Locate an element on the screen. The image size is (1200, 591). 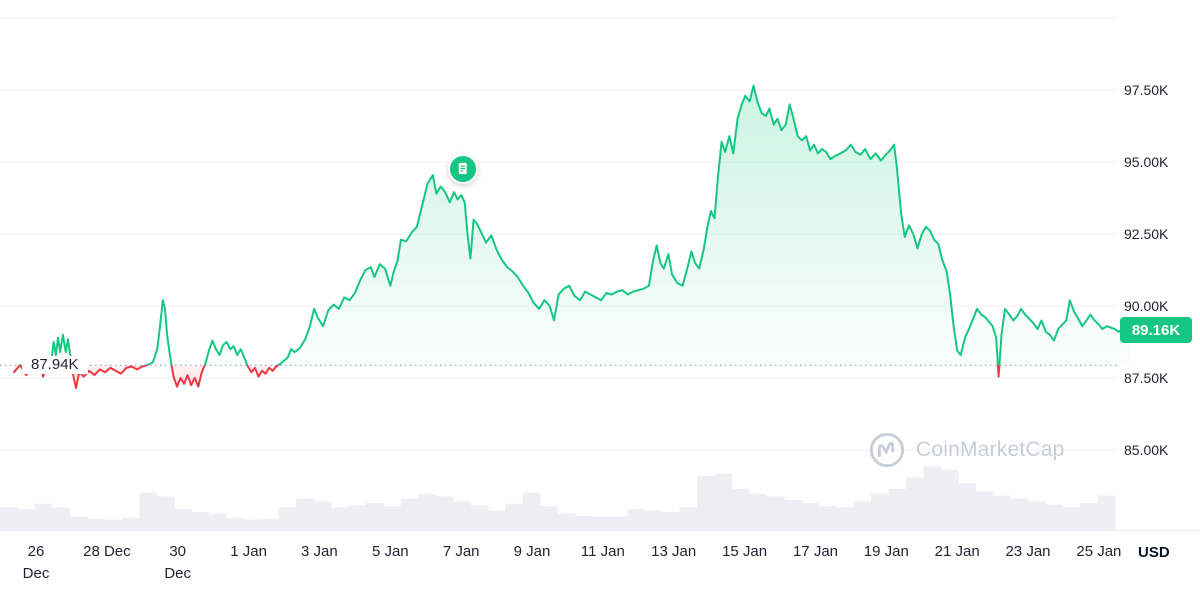
y-axis-tick: 92.50K is located at coordinates (1146, 234).